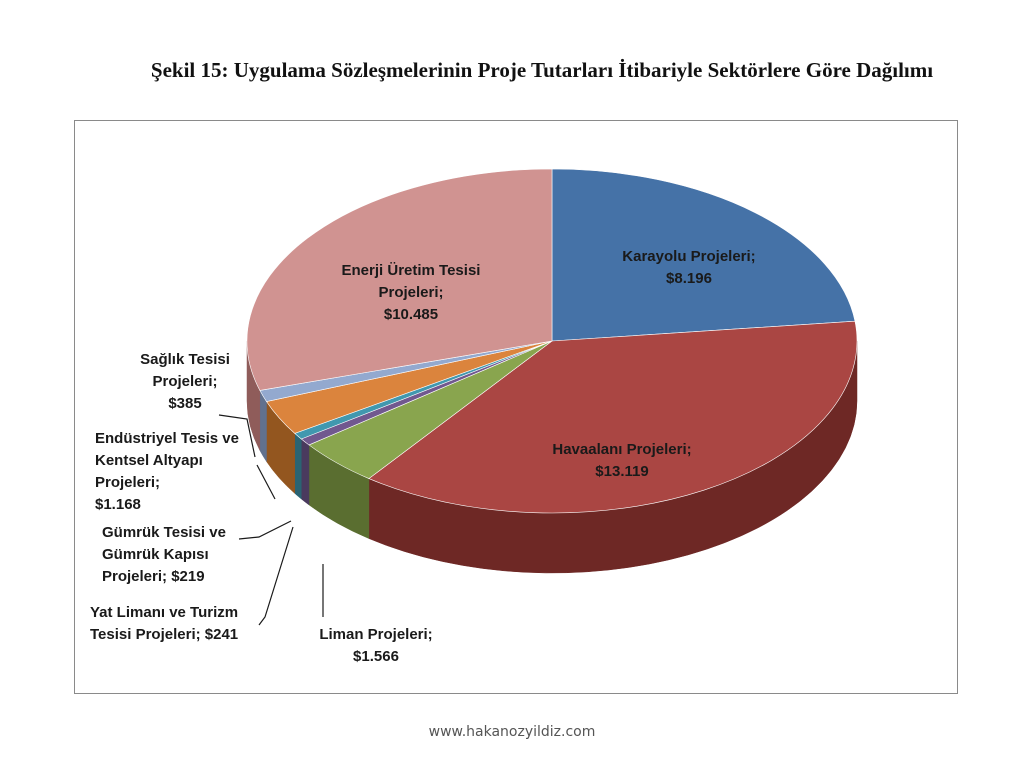 This screenshot has width=1024, height=768. What do you see at coordinates (375, 634) in the screenshot?
I see `slice-label-line: Liman Projeleri;` at bounding box center [375, 634].